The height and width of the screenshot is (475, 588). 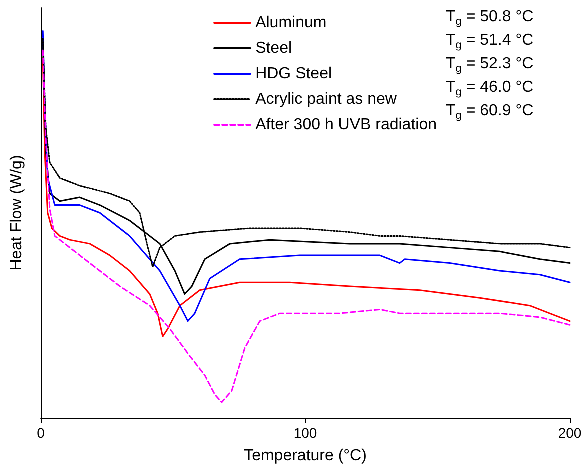 What do you see at coordinates (291, 23) in the screenshot?
I see `legend-label: Aluminum` at bounding box center [291, 23].